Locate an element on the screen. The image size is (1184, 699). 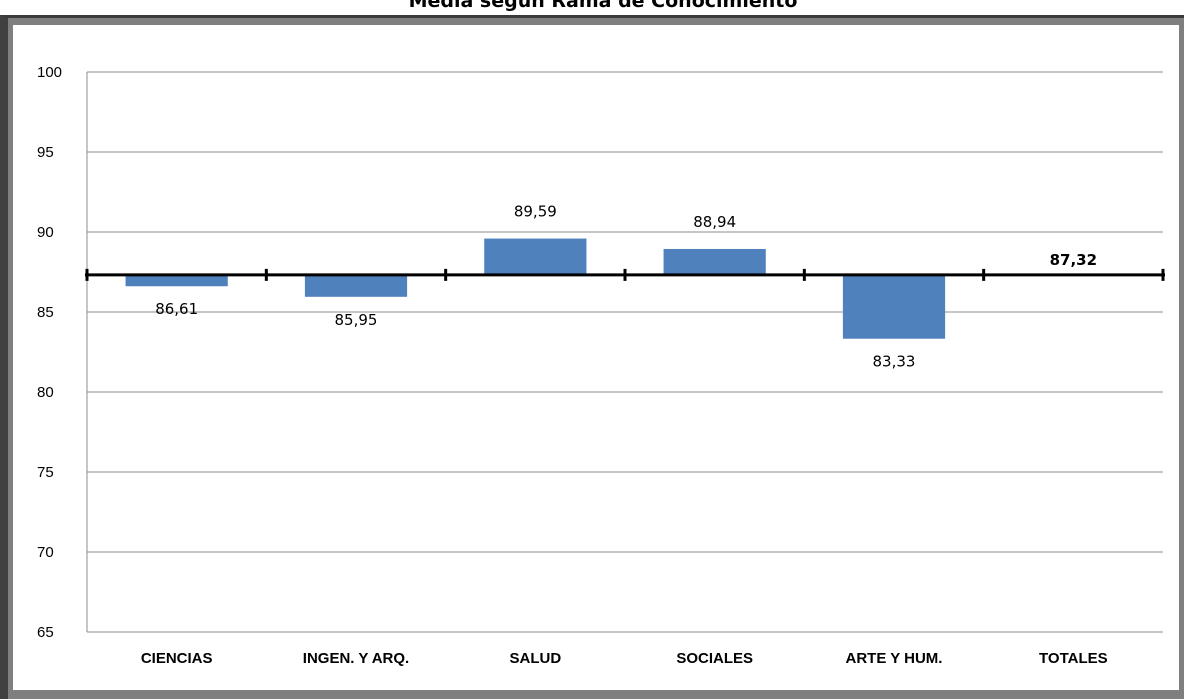
data-label: 88,94 is located at coordinates (714, 222).